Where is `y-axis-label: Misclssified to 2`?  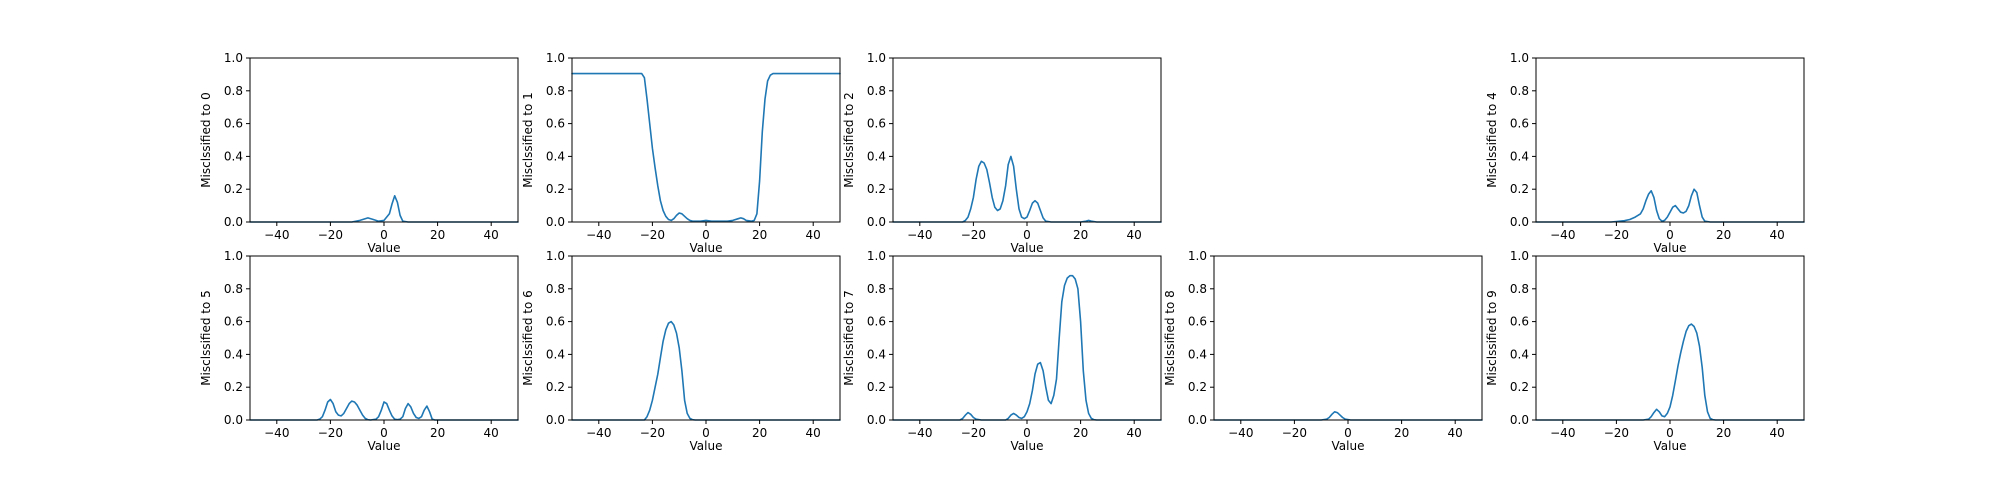 y-axis-label: Misclssified to 2 is located at coordinates (849, 140).